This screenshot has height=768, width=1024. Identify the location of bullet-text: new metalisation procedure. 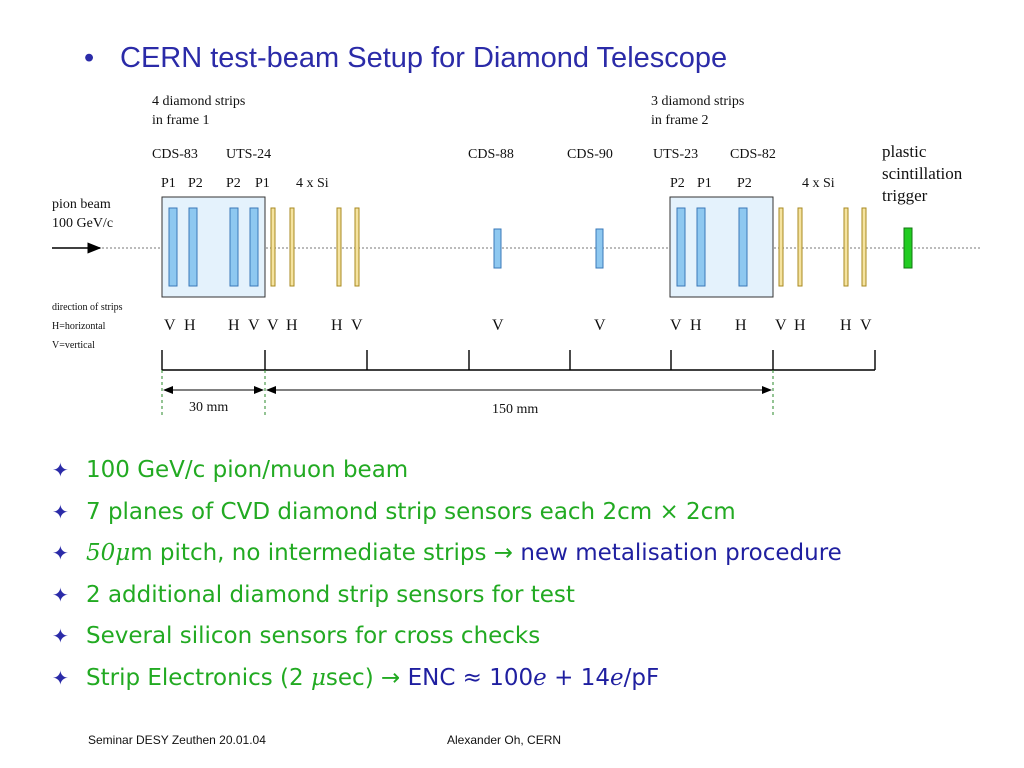
(681, 553).